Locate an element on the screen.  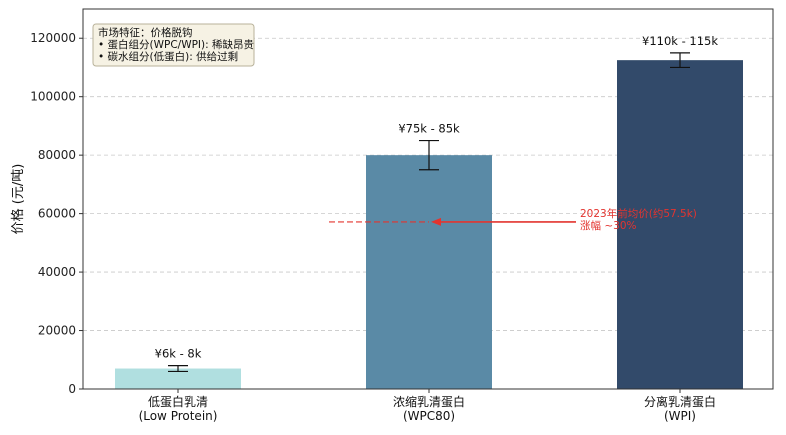
y-tick-label: 0 is located at coordinates (72, 389).